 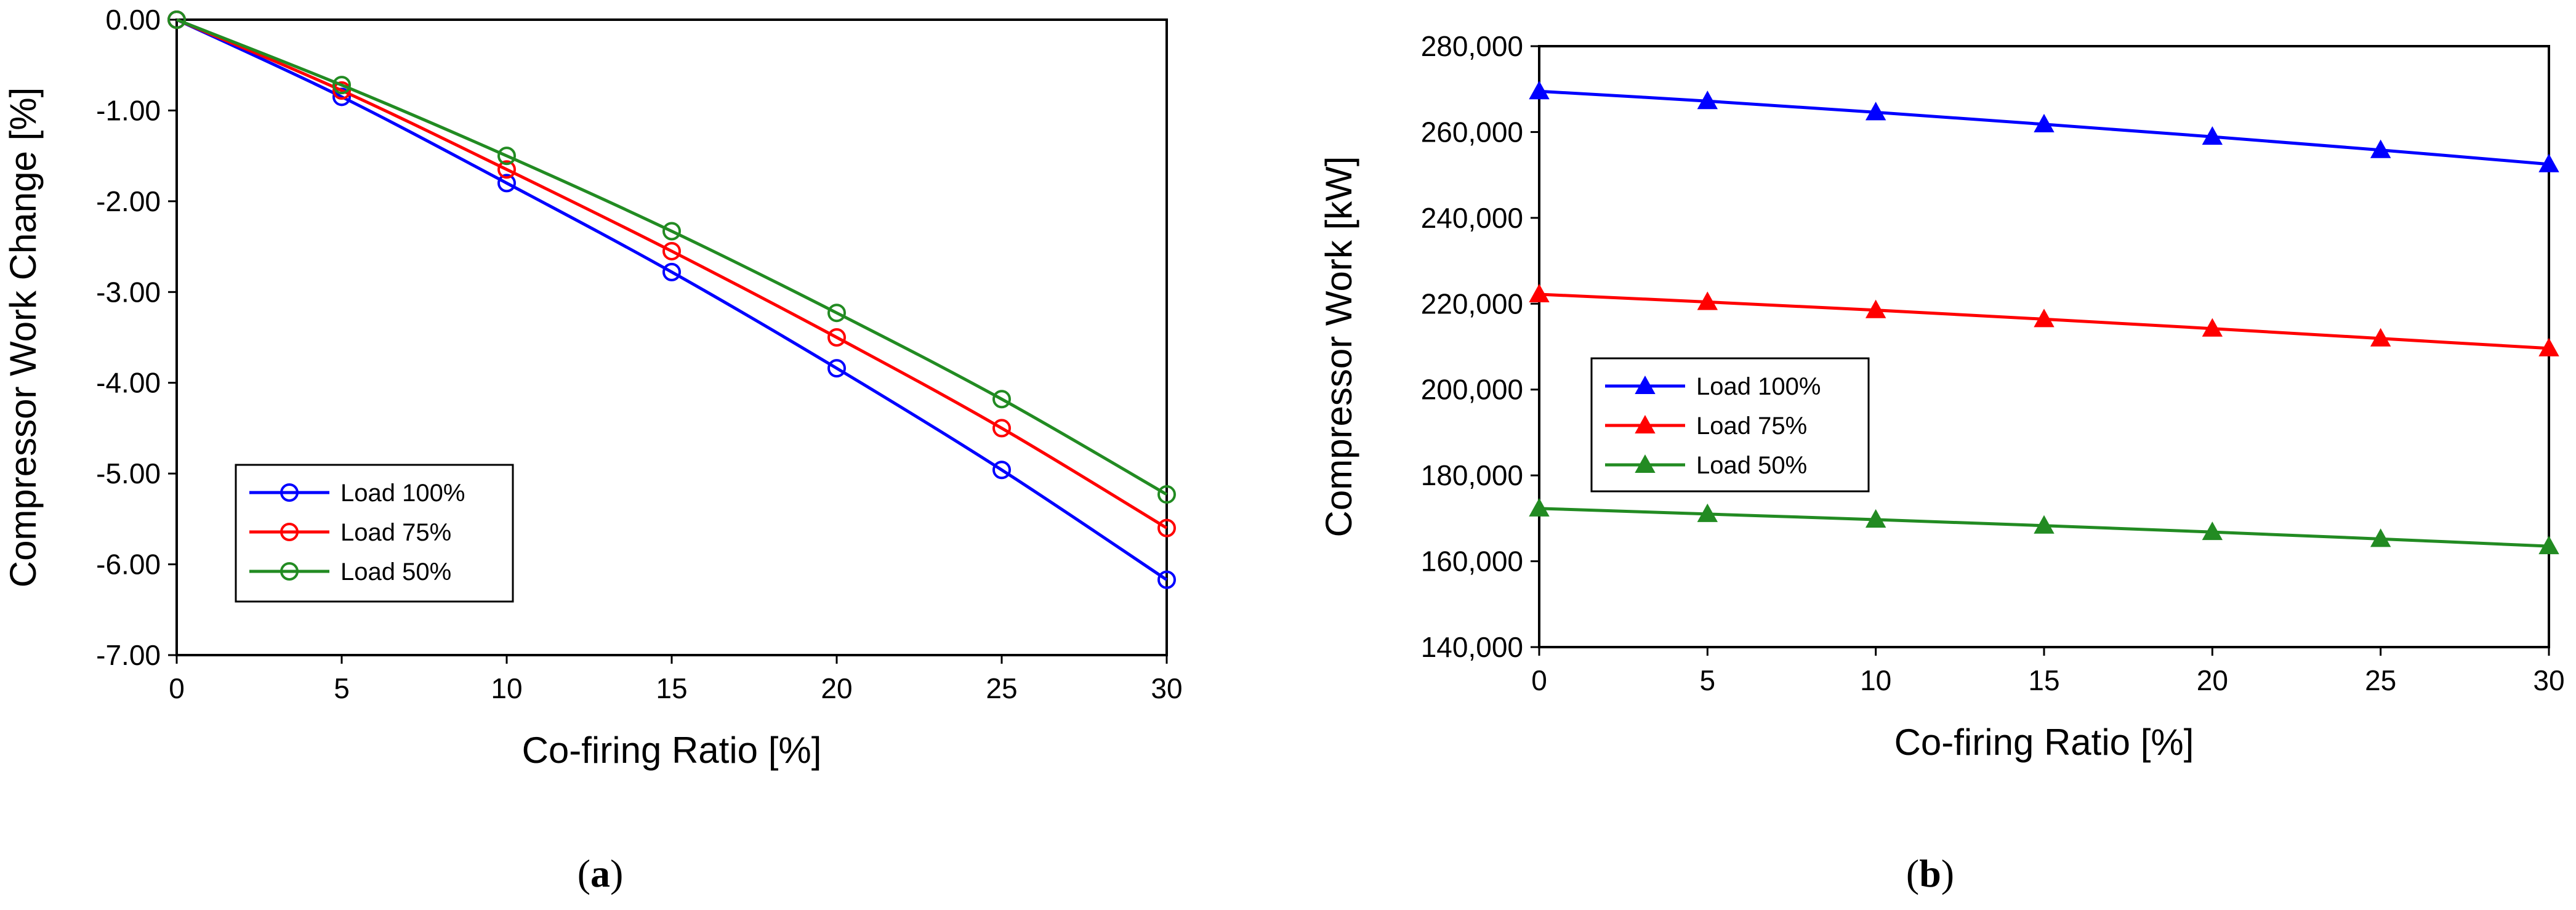 What do you see at coordinates (1472, 562) in the screenshot?
I see `y-tick-label: 160,000` at bounding box center [1472, 562].